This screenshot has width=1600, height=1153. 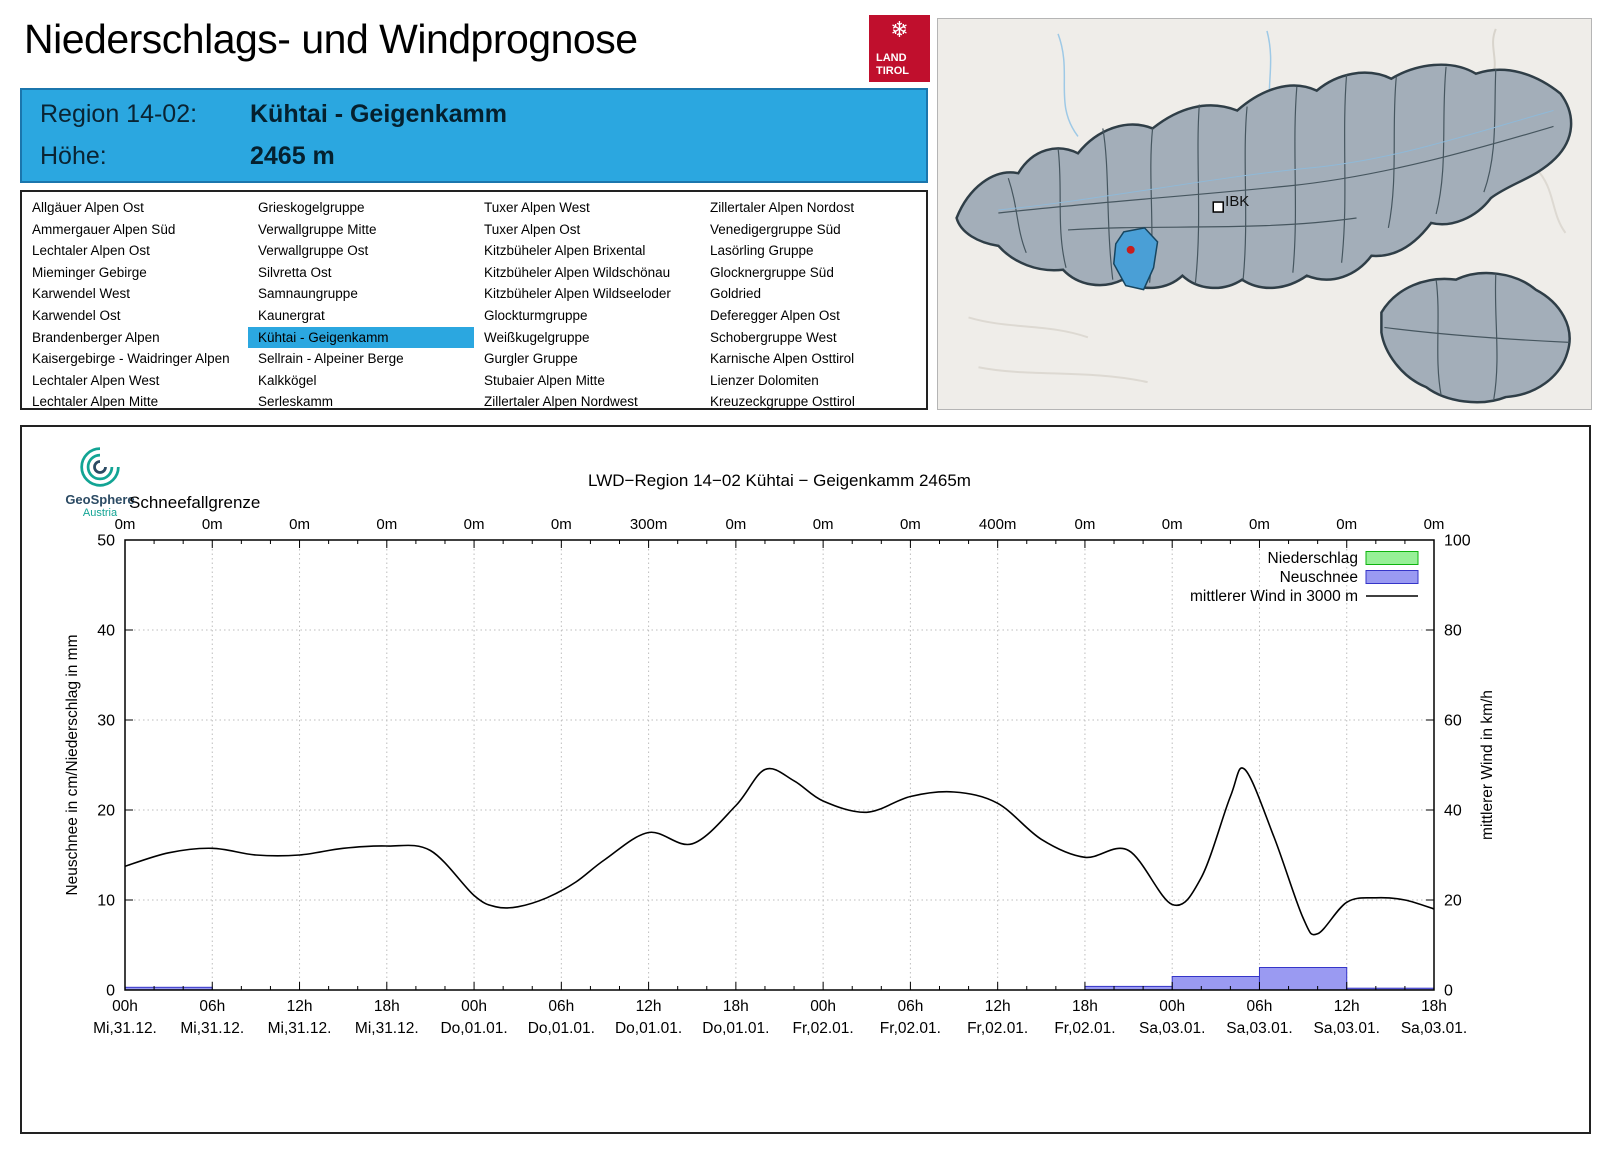 I want to click on region-list-item: Lasörling Gruppe, so click(x=762, y=251).